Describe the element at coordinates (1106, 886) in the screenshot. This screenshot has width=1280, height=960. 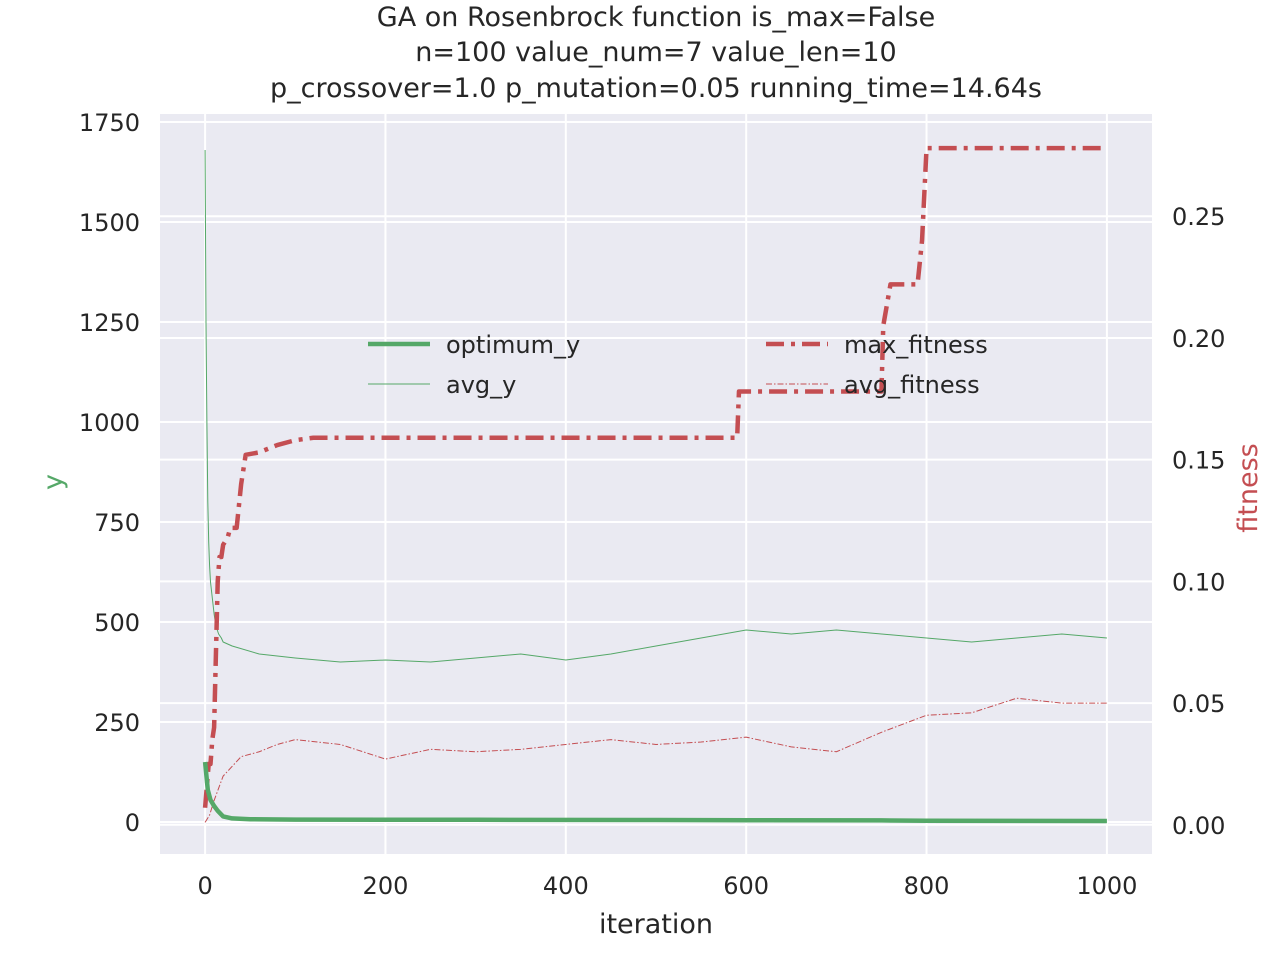
I see `x-tick-label: 1000` at that location.